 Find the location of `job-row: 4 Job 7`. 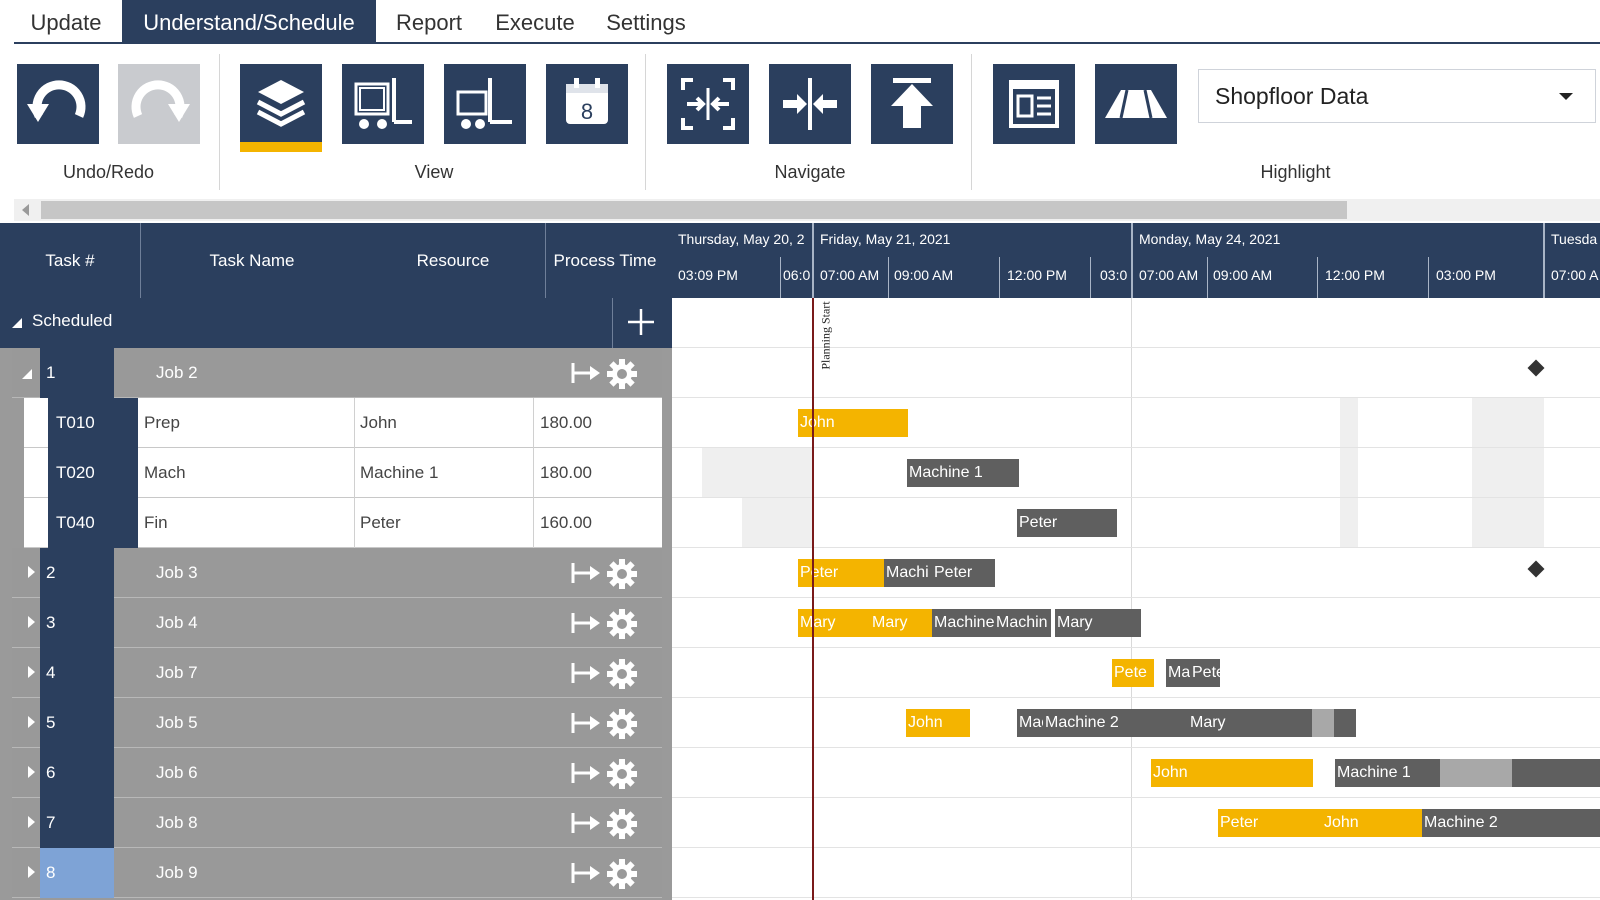

job-row: 4 Job 7 is located at coordinates (337, 673).